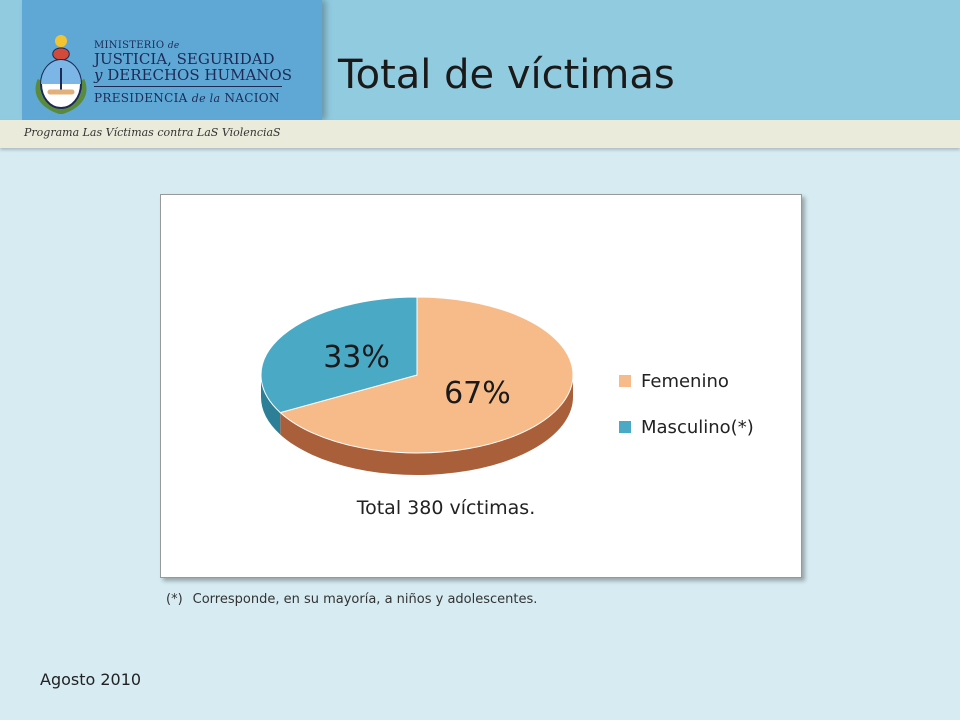  I want to click on page-title: Total de víctimas, so click(506, 75).